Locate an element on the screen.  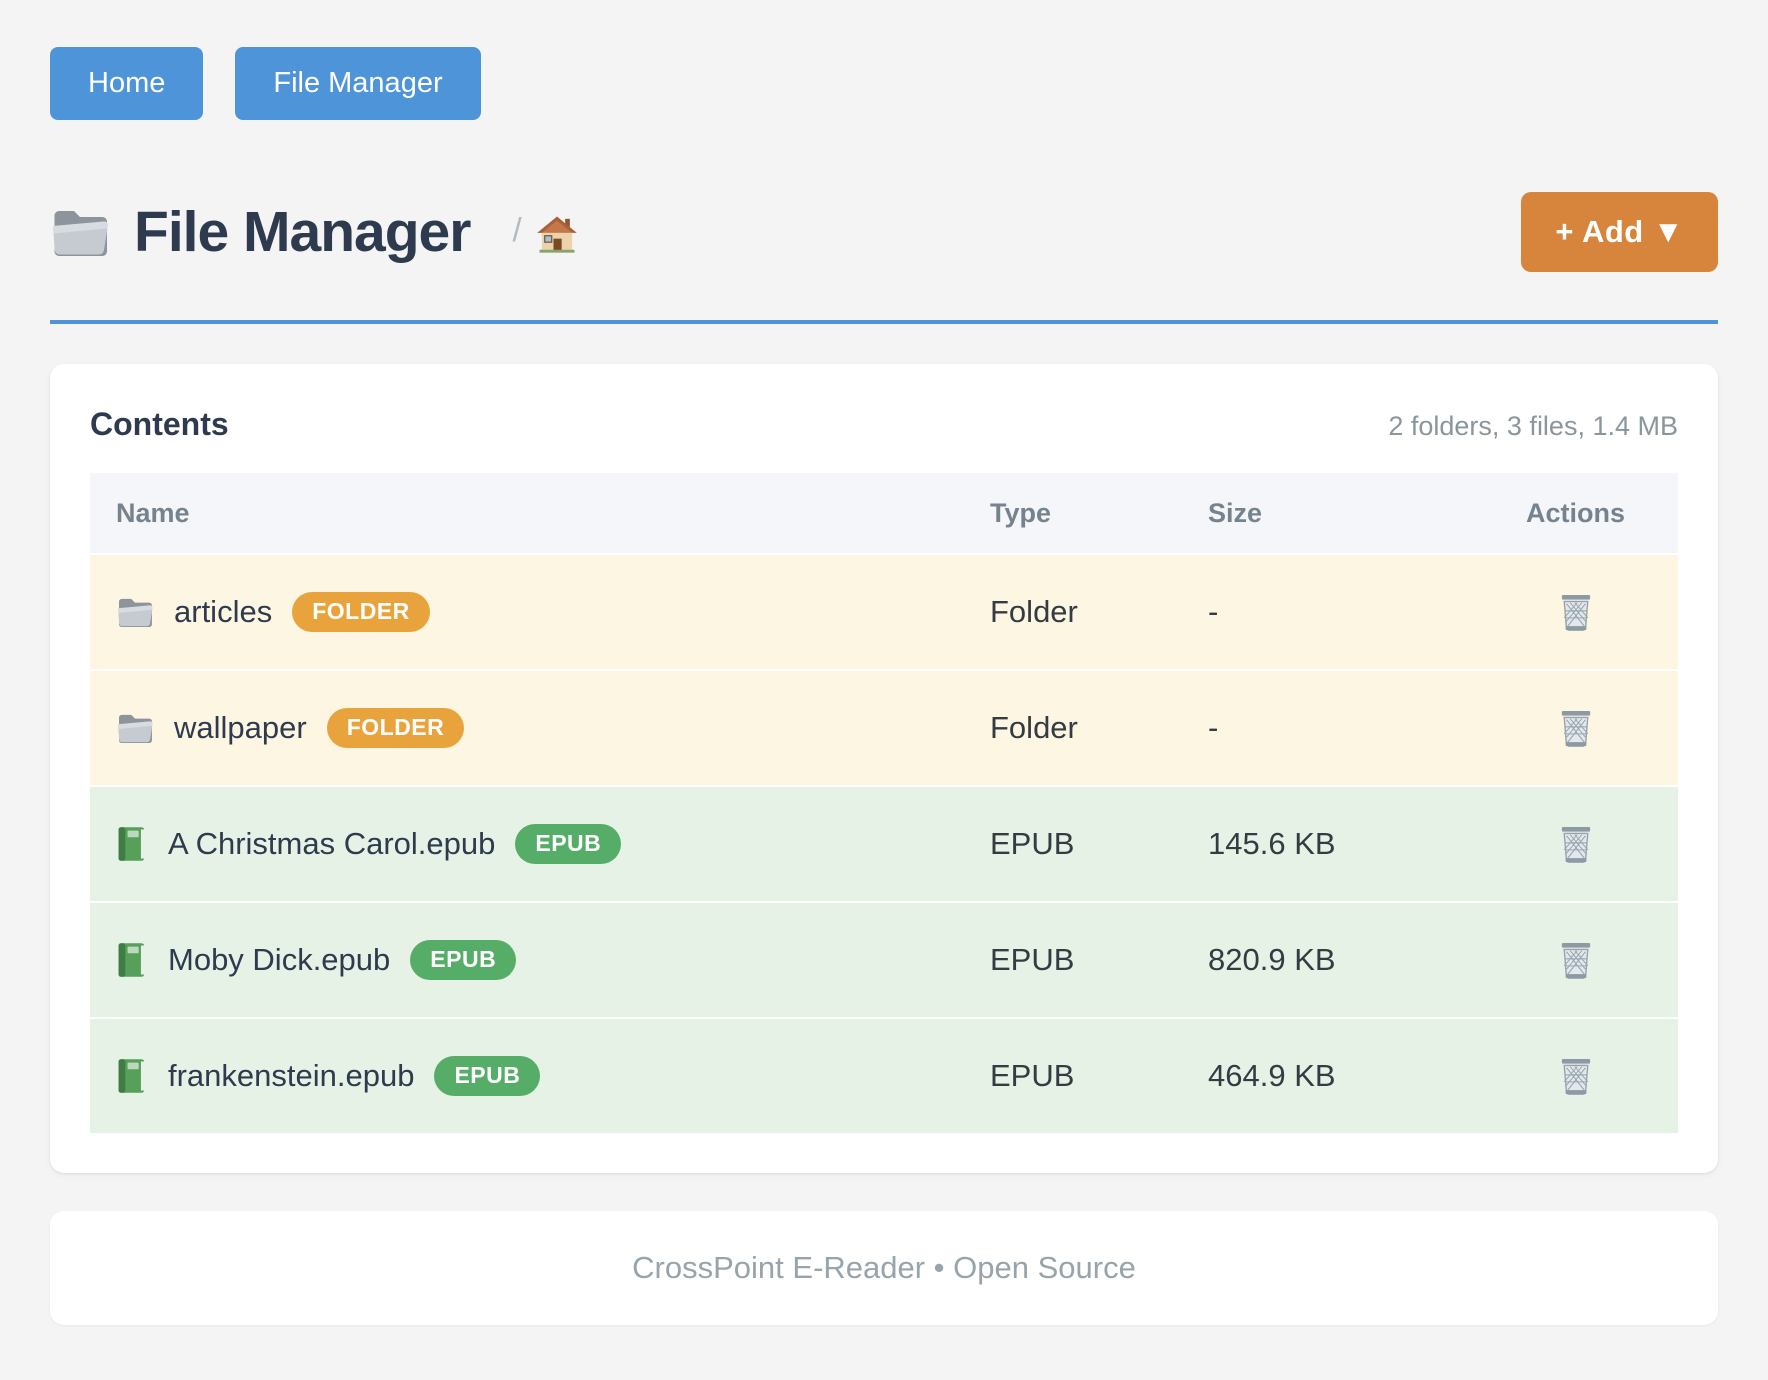
header-divider is located at coordinates (884, 322).